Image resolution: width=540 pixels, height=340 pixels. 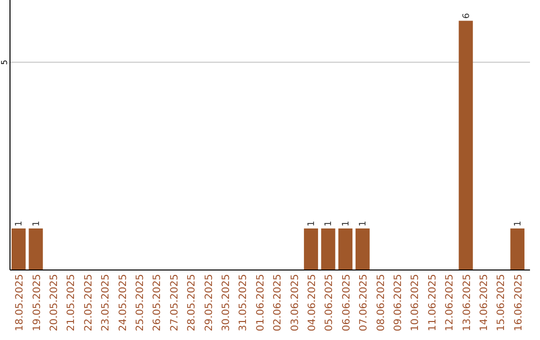 What do you see at coordinates (484, 303) in the screenshot?
I see `x-tick-label: 14.06.2025` at bounding box center [484, 303].